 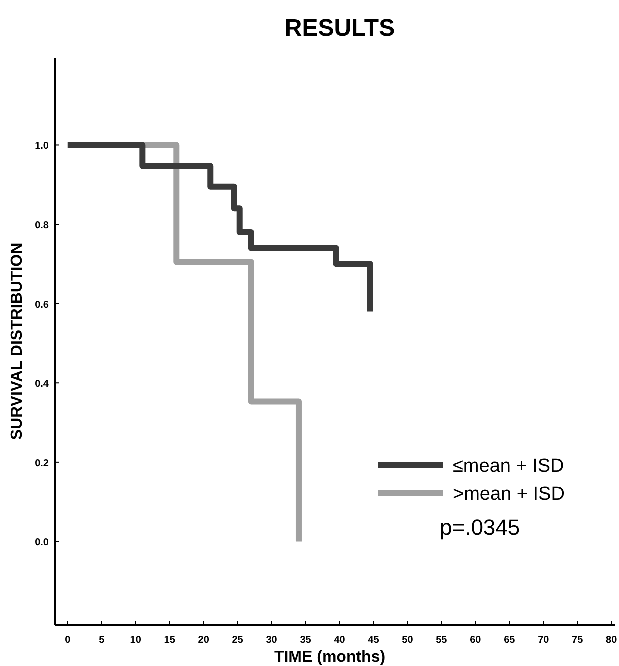 I want to click on y-tick-label: 1.0, so click(x=42, y=146).